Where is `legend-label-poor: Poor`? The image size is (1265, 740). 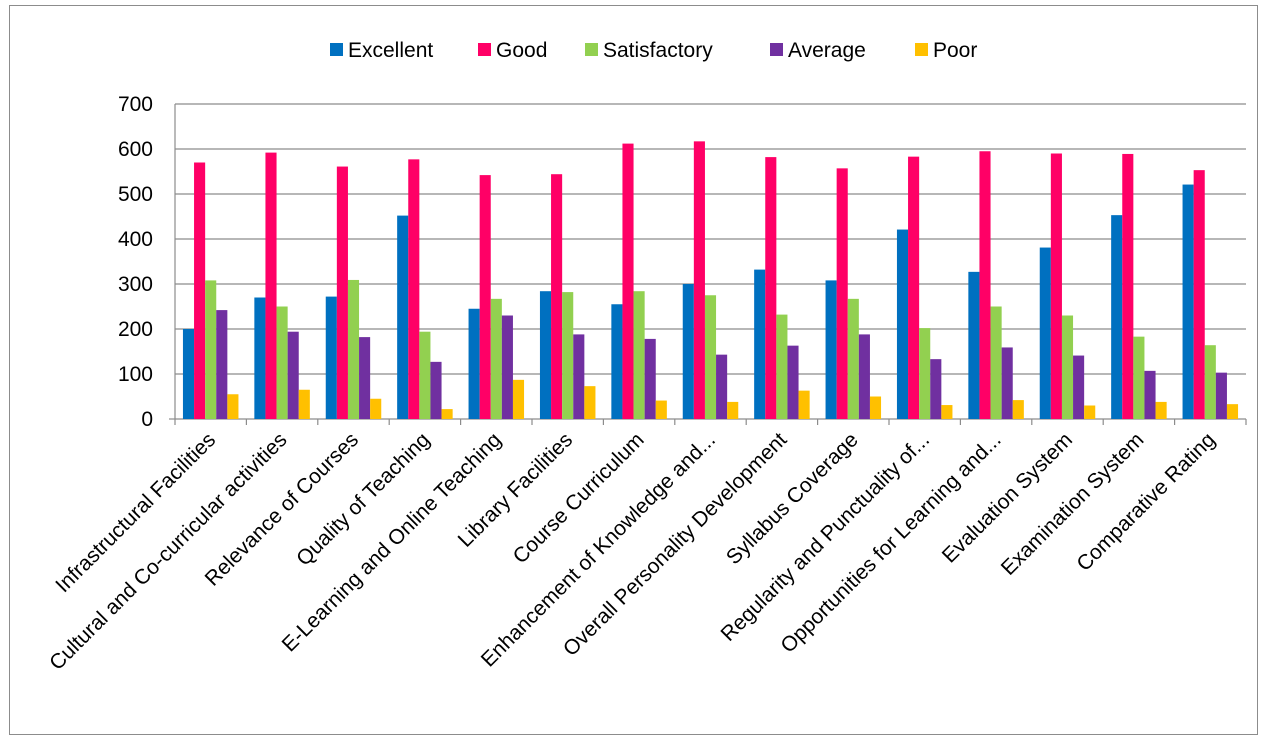 legend-label-poor: Poor is located at coordinates (955, 50).